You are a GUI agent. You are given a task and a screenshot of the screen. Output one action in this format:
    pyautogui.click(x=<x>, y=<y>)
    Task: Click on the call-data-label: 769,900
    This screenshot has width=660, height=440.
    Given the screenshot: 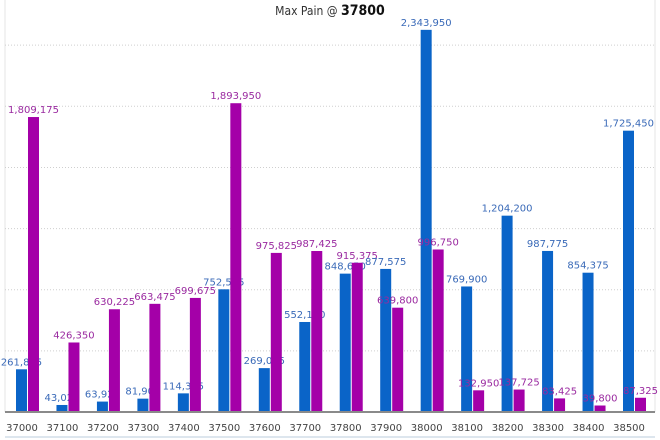 What is the action you would take?
    pyautogui.click(x=466, y=279)
    